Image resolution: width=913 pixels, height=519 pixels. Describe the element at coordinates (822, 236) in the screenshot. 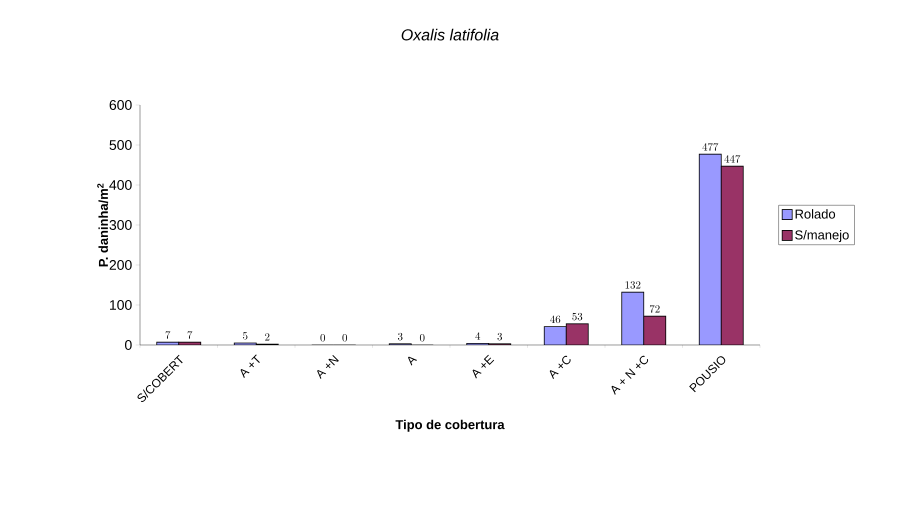

I see `legend-label: S/manejo` at that location.